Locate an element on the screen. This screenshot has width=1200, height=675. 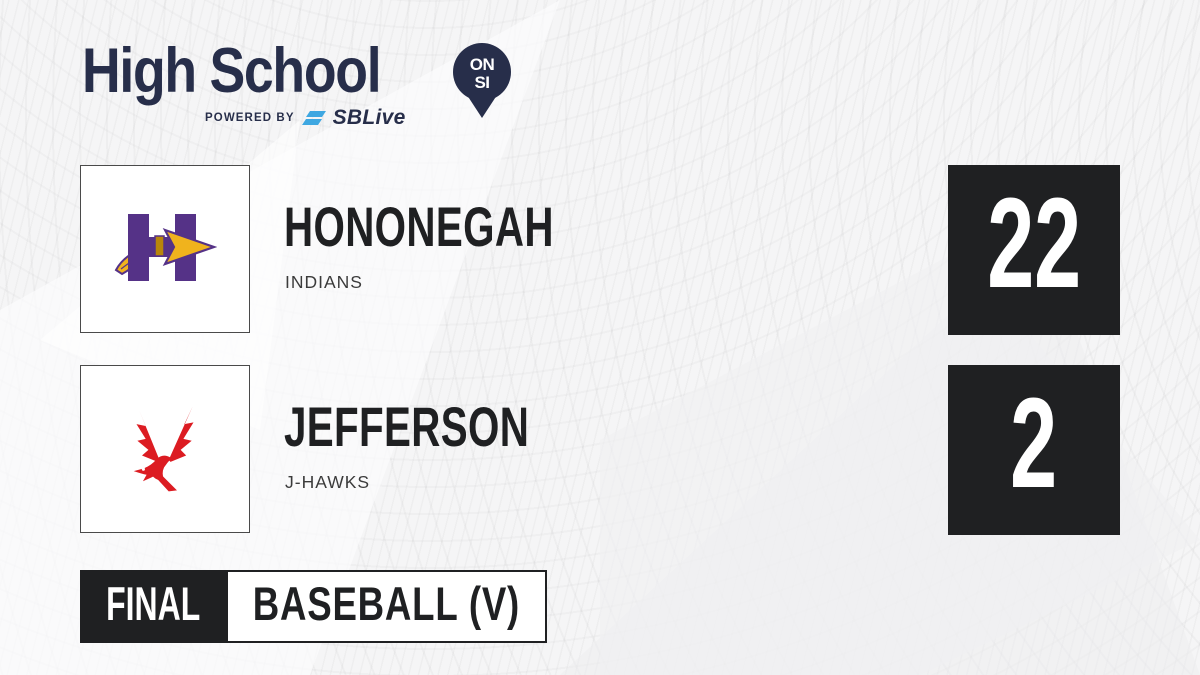
powered-by-row: POWERED BY SBLive is located at coordinates (305, 117).